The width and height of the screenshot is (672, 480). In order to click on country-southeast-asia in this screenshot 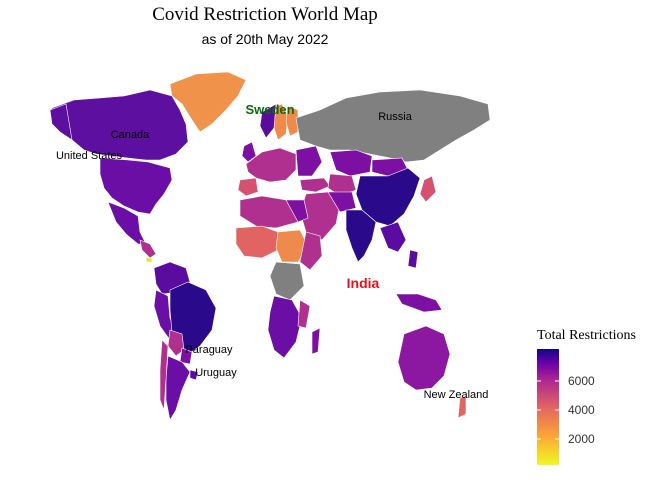, I will do `click(393, 237)`.